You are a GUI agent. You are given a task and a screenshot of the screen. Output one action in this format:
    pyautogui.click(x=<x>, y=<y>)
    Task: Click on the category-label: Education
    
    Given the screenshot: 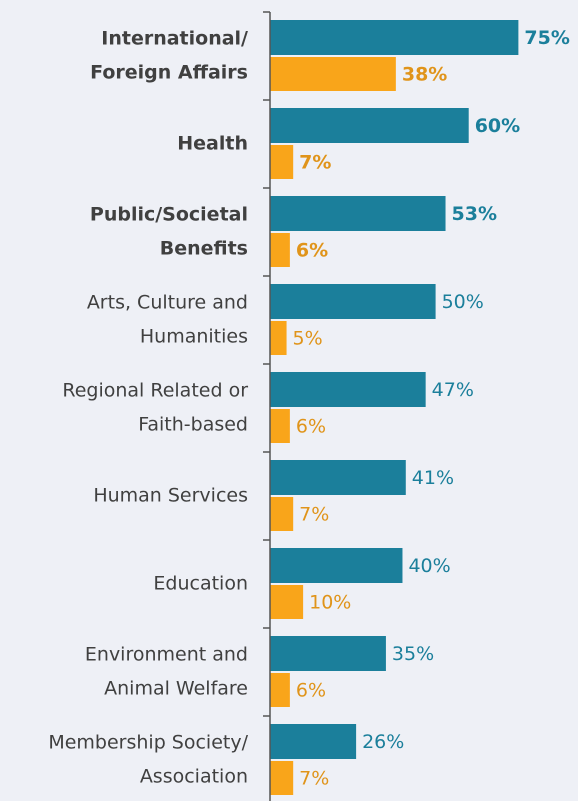 What is the action you would take?
    pyautogui.click(x=200, y=584)
    